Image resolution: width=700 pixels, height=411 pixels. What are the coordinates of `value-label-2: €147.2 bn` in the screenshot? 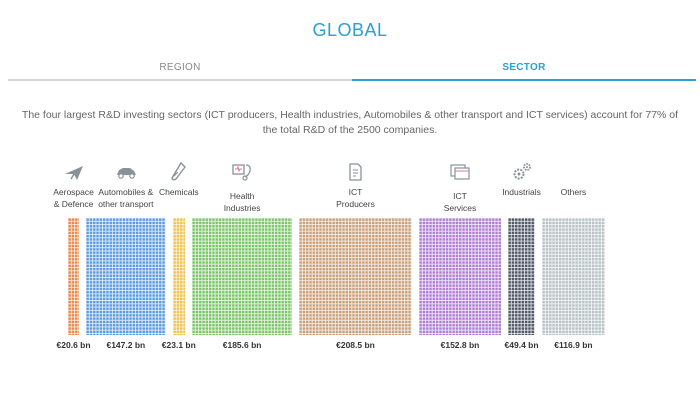 It's located at (126, 345).